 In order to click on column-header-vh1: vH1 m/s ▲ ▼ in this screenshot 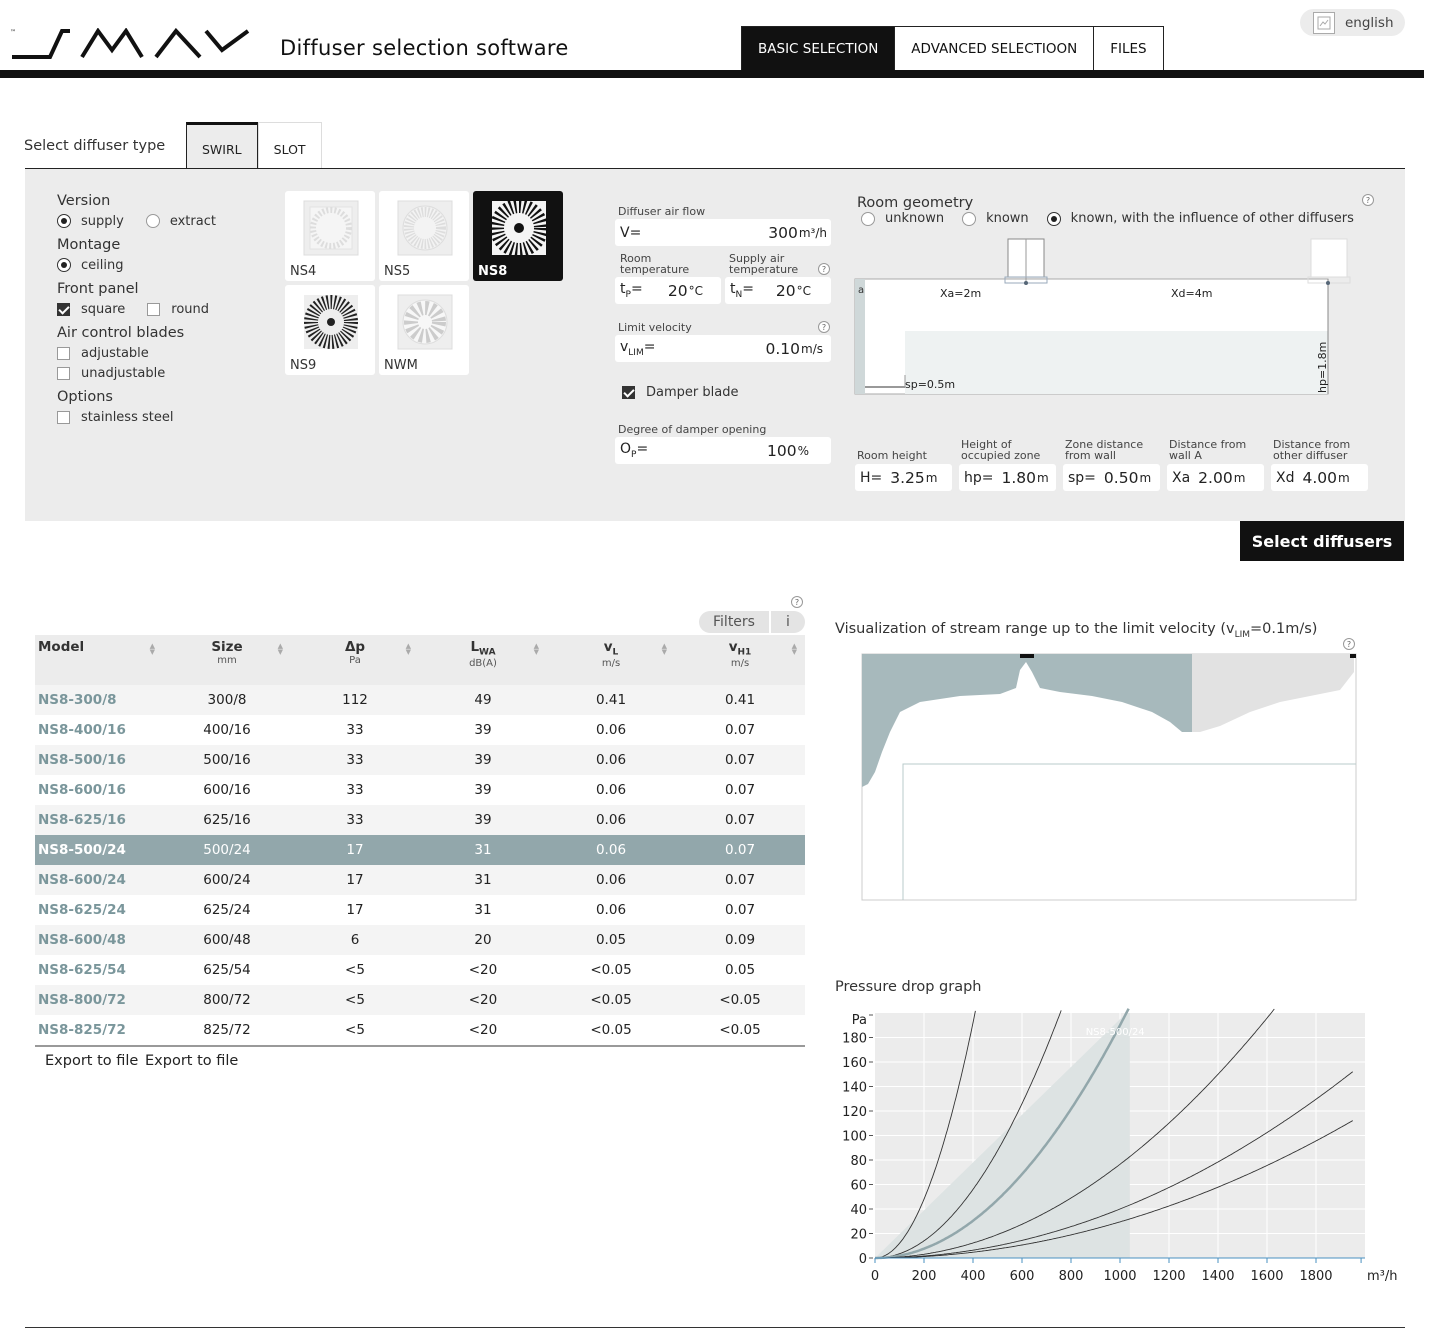, I will do `click(740, 660)`.